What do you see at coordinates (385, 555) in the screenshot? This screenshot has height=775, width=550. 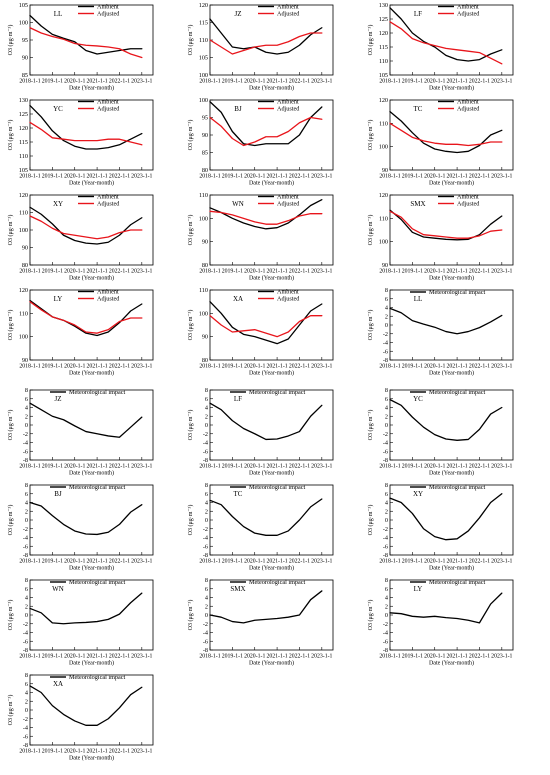 I see `y-tick-label: -8` at bounding box center [385, 555].